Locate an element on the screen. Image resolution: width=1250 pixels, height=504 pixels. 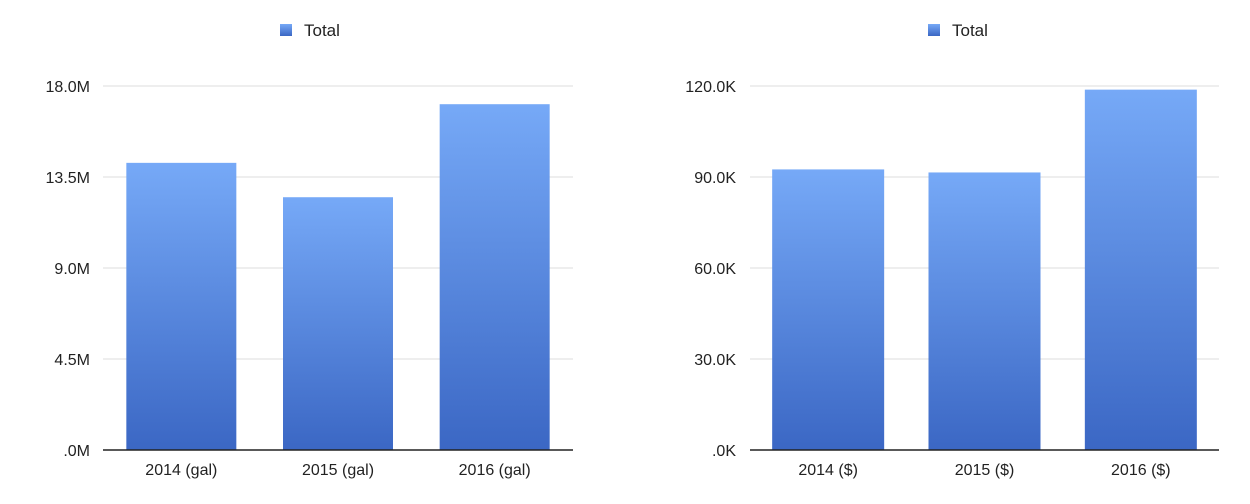
y-tick-label: 120.0K is located at coordinates (710, 87).